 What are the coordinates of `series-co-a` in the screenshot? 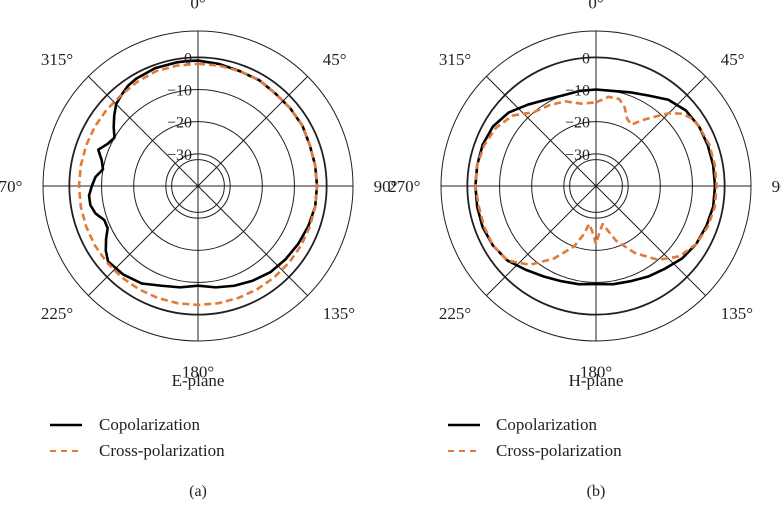 It's located at (203, 174).